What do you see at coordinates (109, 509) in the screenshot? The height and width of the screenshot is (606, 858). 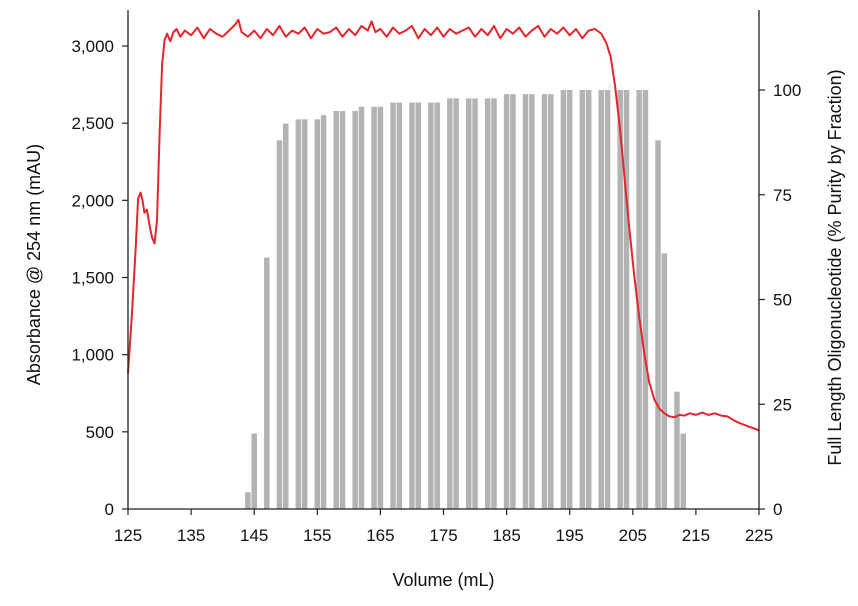 I see `y-left-tick-label: 0` at bounding box center [109, 509].